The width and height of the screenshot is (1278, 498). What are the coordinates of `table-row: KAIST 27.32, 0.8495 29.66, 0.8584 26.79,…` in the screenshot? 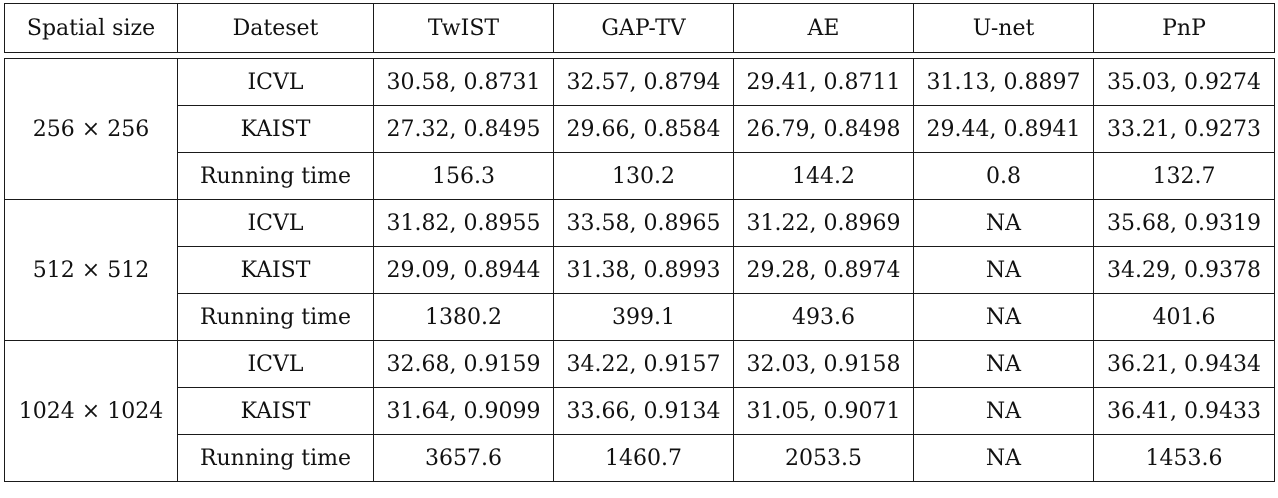 It's located at (640, 129).